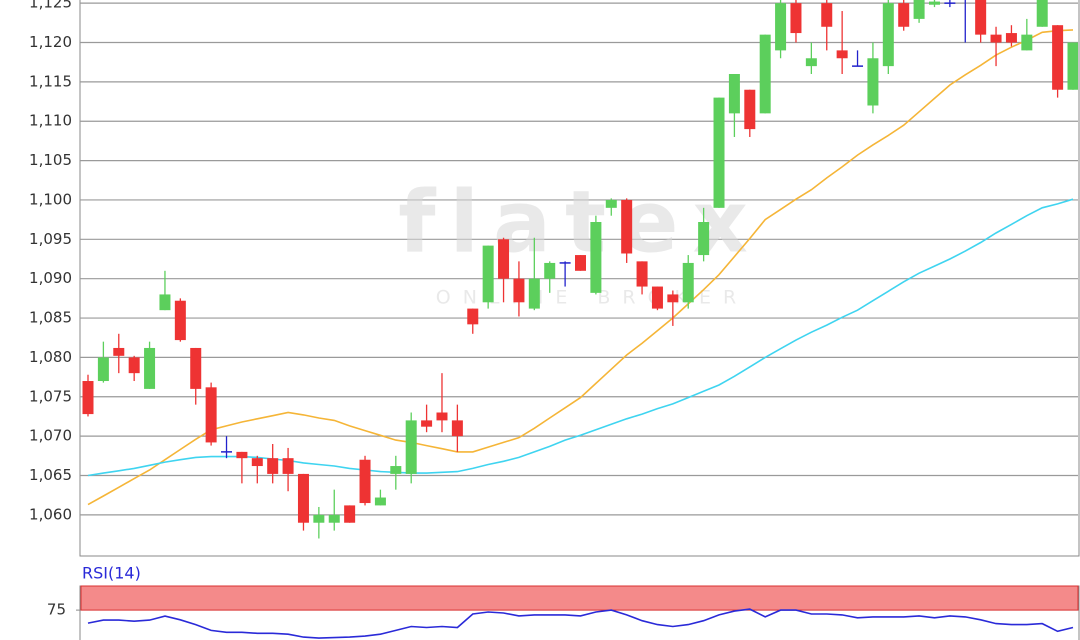 The height and width of the screenshot is (640, 1080). Describe the element at coordinates (50, 239) in the screenshot. I see `y-tick-label: 1,095` at that location.